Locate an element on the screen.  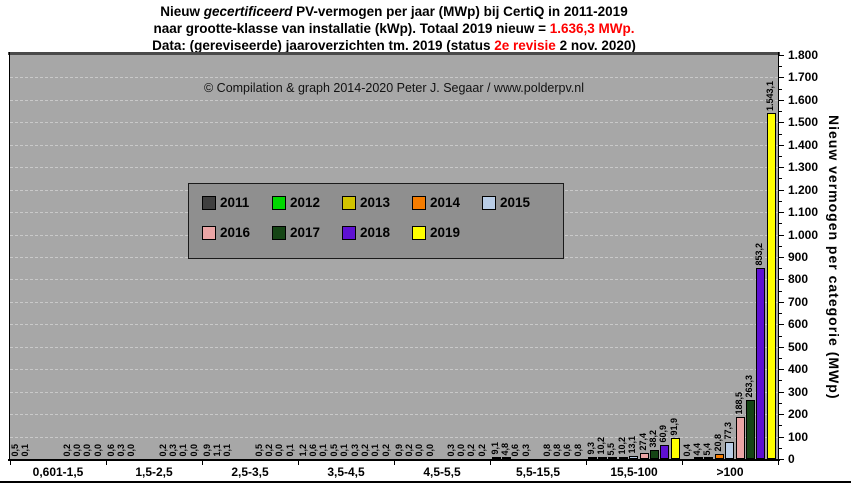
bar-label-y2016-cat7: 27,4 is located at coordinates (642, 442).